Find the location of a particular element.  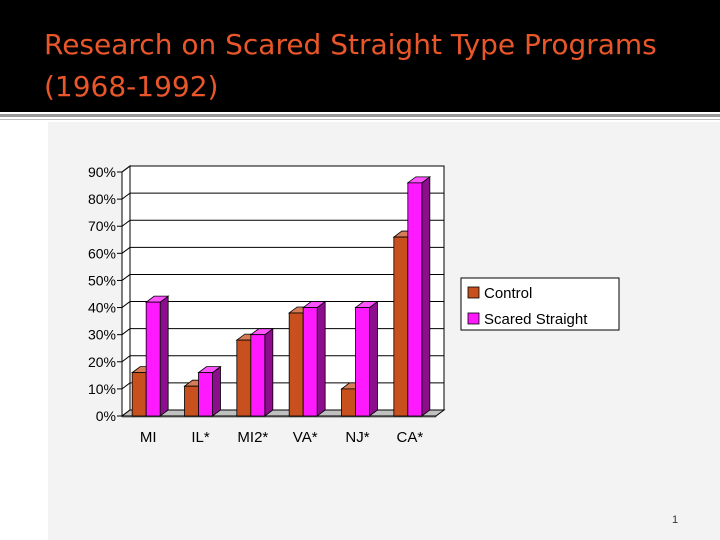

bar-scared-straight-il is located at coordinates (209, 391).